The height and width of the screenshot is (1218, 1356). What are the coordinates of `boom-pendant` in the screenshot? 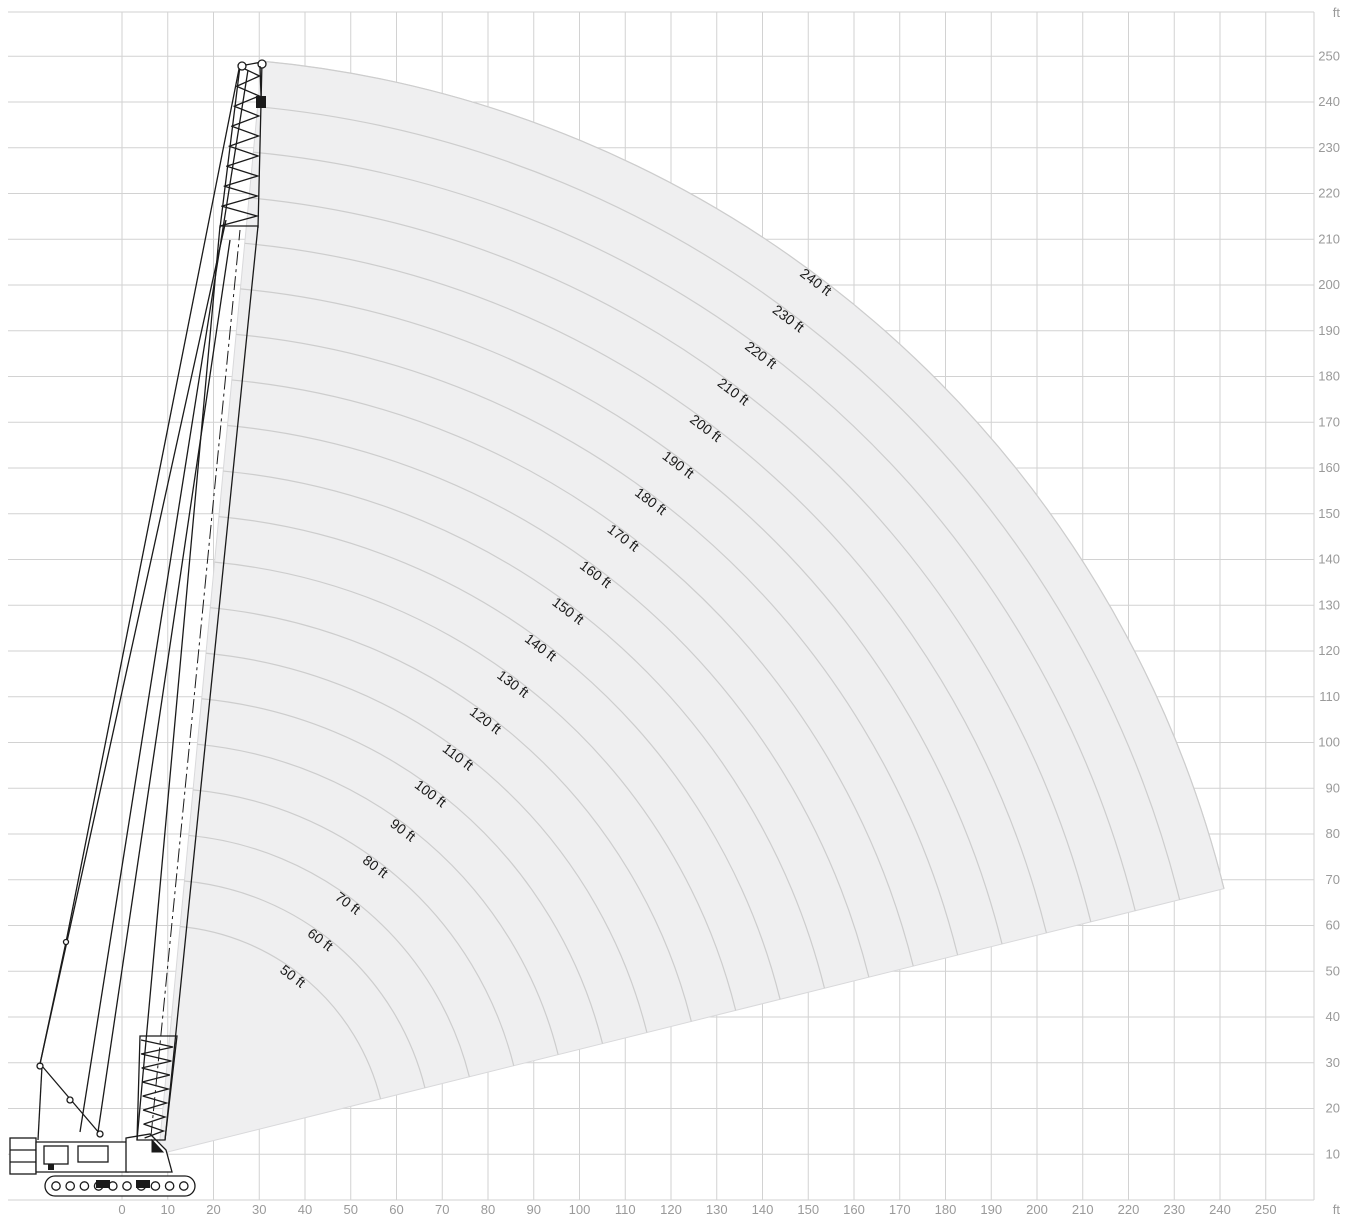 It's located at (153, 503).